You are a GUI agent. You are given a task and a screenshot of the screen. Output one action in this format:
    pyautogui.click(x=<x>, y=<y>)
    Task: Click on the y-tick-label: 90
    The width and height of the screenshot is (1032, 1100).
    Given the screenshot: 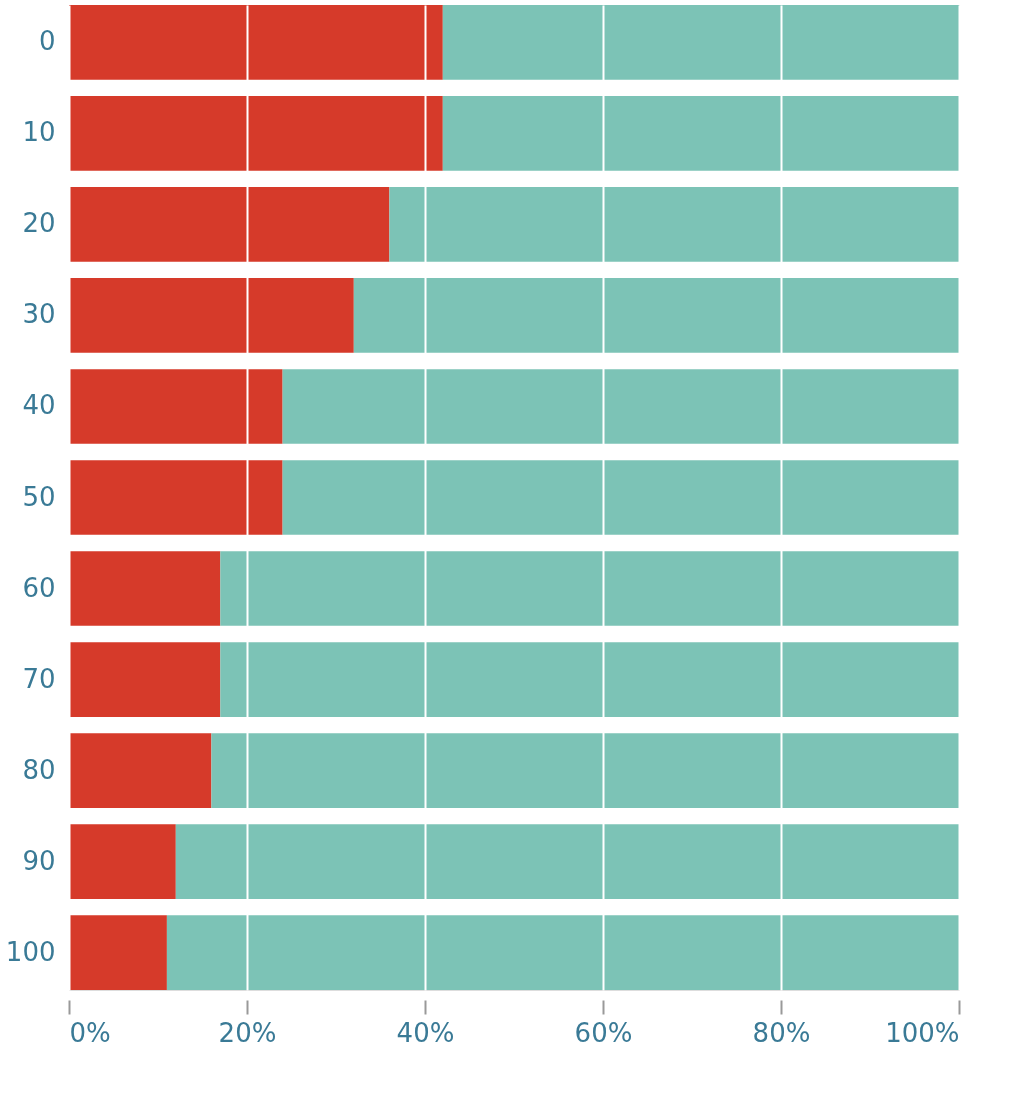 What is the action you would take?
    pyautogui.click(x=39, y=860)
    